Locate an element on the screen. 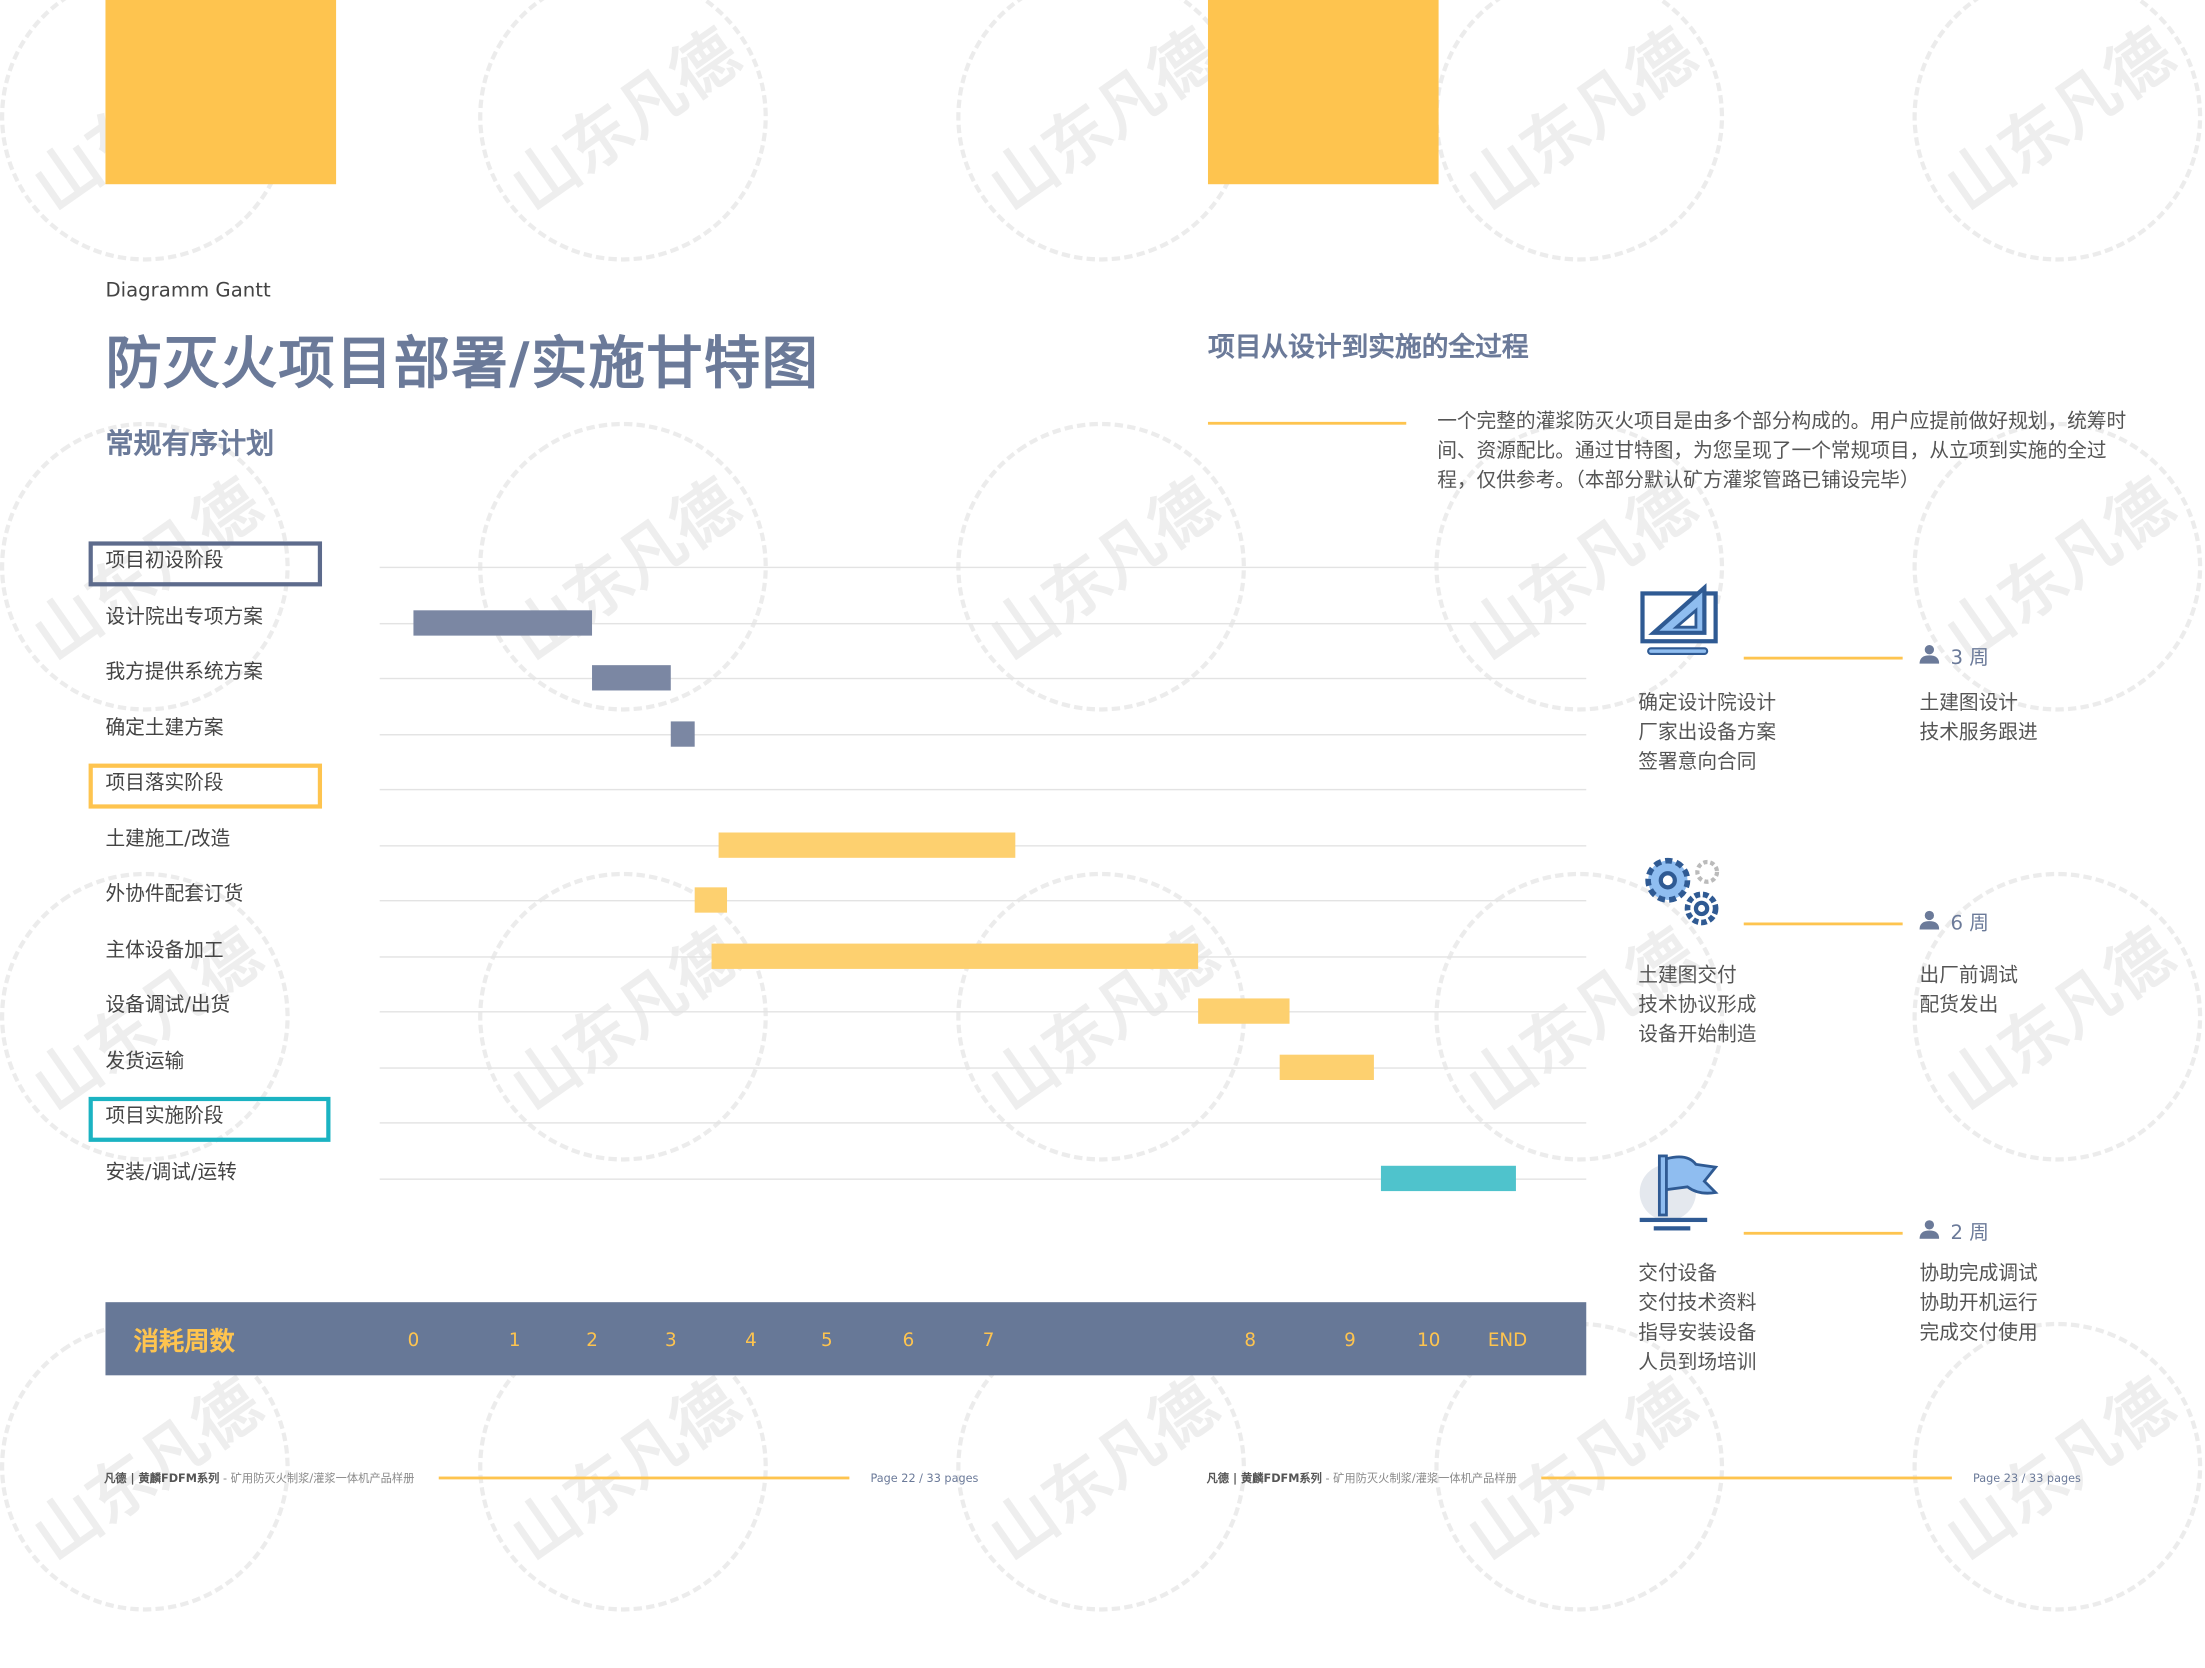  x-tick-label: 10 is located at coordinates (1429, 1341).